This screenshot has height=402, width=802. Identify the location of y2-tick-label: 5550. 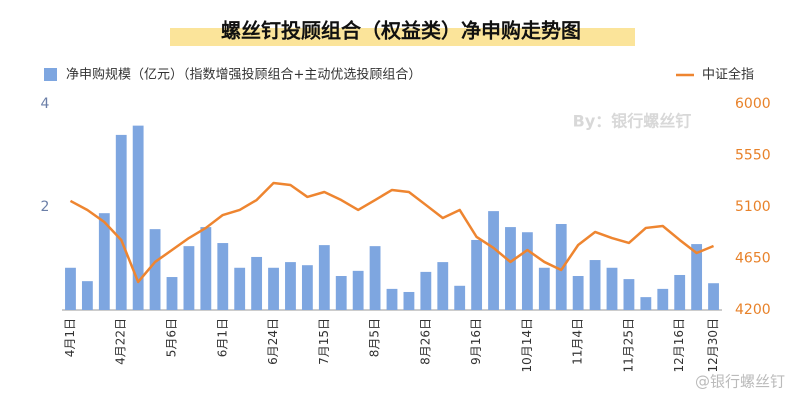
(753, 156).